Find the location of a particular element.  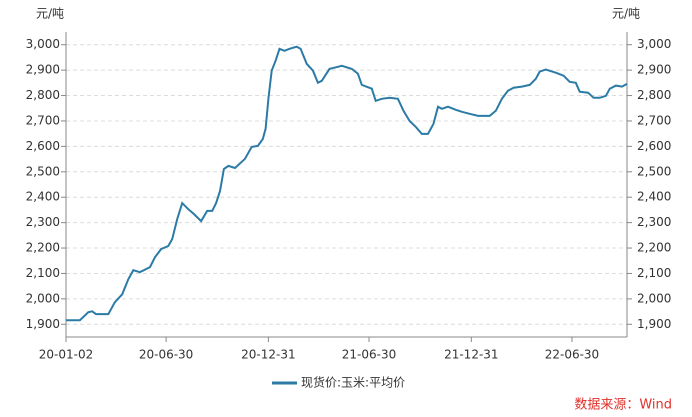

y-tick-label: 2,000 is located at coordinates (43, 298).